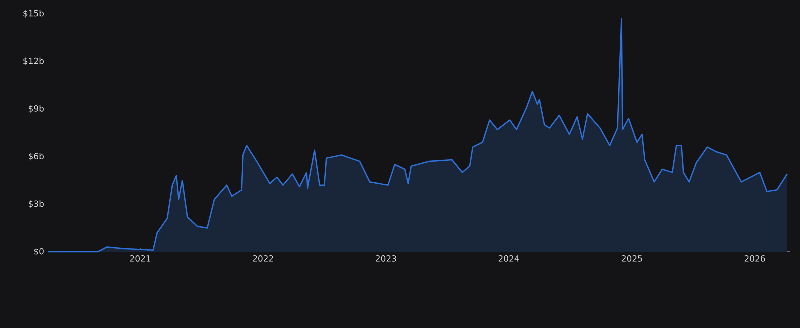 The image size is (800, 328). I want to click on y-tick-label: $3b, so click(36, 204).